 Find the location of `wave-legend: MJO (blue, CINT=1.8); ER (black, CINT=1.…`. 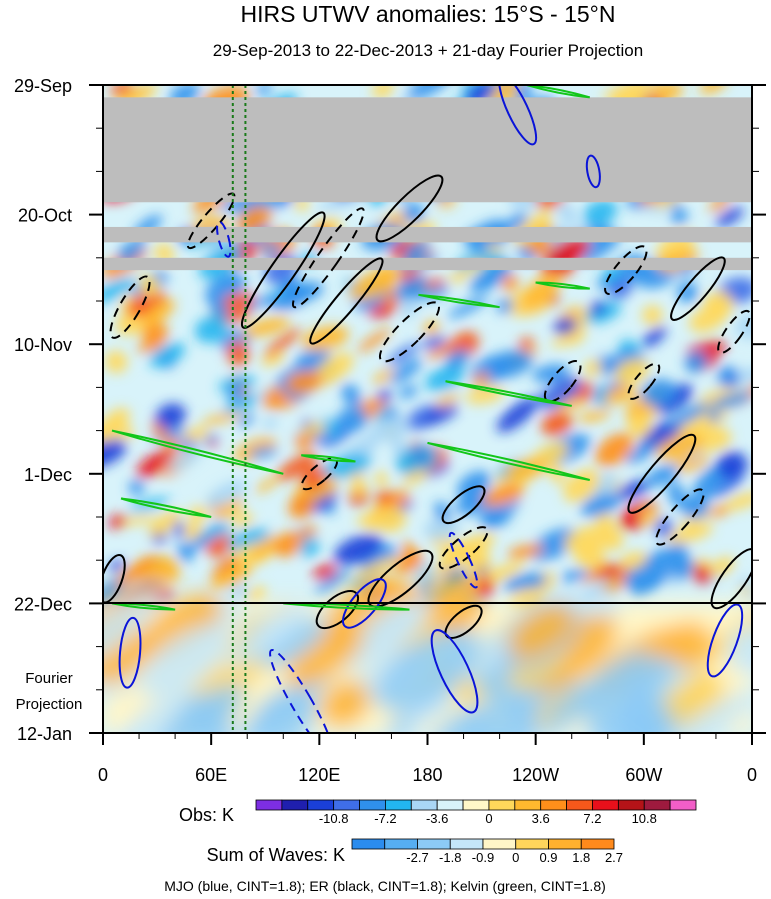

wave-legend: MJO (blue, CINT=1.8); ER (black, CINT=1.… is located at coordinates (385, 886).